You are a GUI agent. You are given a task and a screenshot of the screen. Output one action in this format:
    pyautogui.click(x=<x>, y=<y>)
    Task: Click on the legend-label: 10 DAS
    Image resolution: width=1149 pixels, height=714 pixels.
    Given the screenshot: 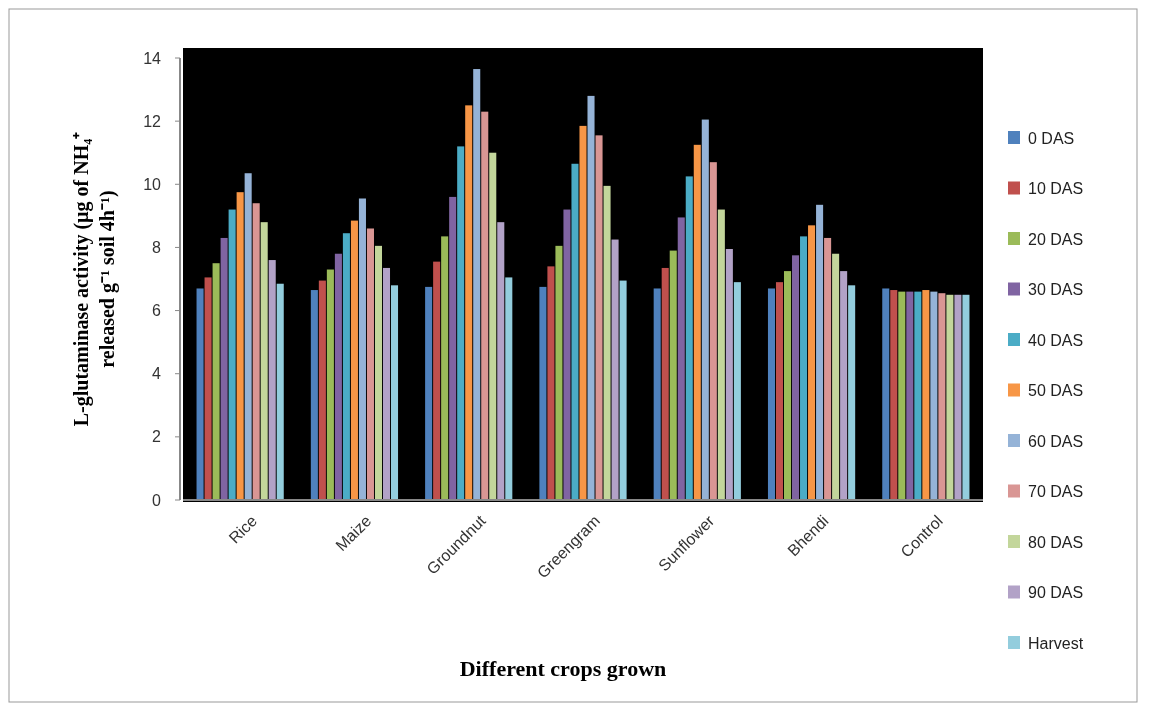 What is the action you would take?
    pyautogui.click(x=1056, y=189)
    